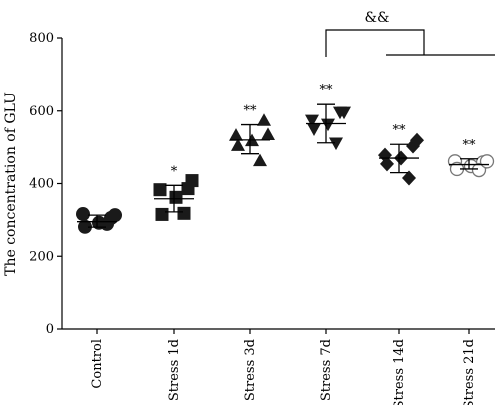  I want to click on x-tick-label: Stress 14d, so click(399, 372).